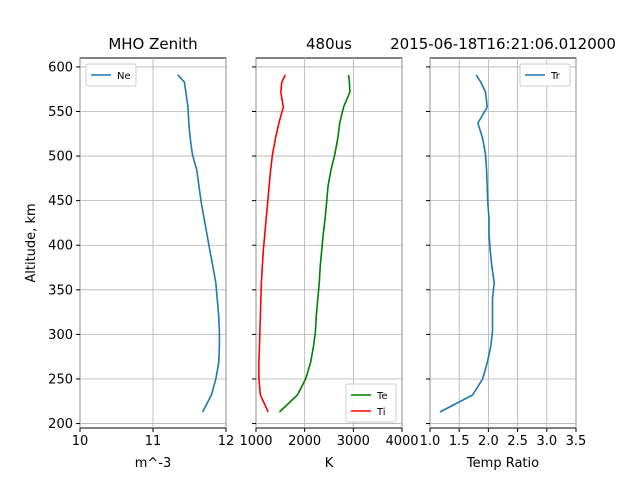  Describe the element at coordinates (60, 424) in the screenshot. I see `y-tick-label: 200` at that location.